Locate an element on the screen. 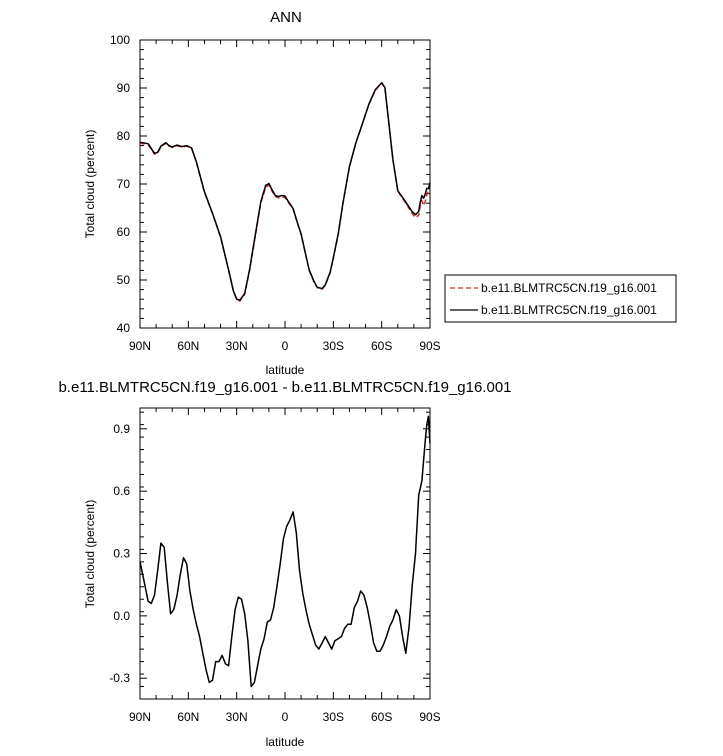 This screenshot has height=756, width=723. y-tick-label: 0.0 is located at coordinates (121, 616).